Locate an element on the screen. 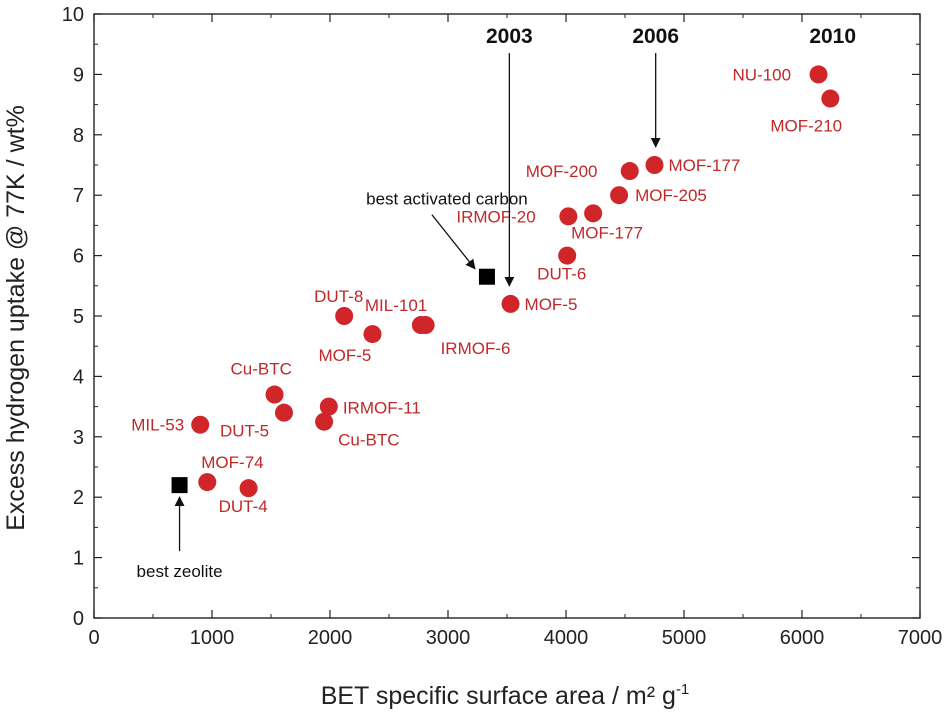 The image size is (948, 719). point-label: DUT-8 is located at coordinates (338, 296).